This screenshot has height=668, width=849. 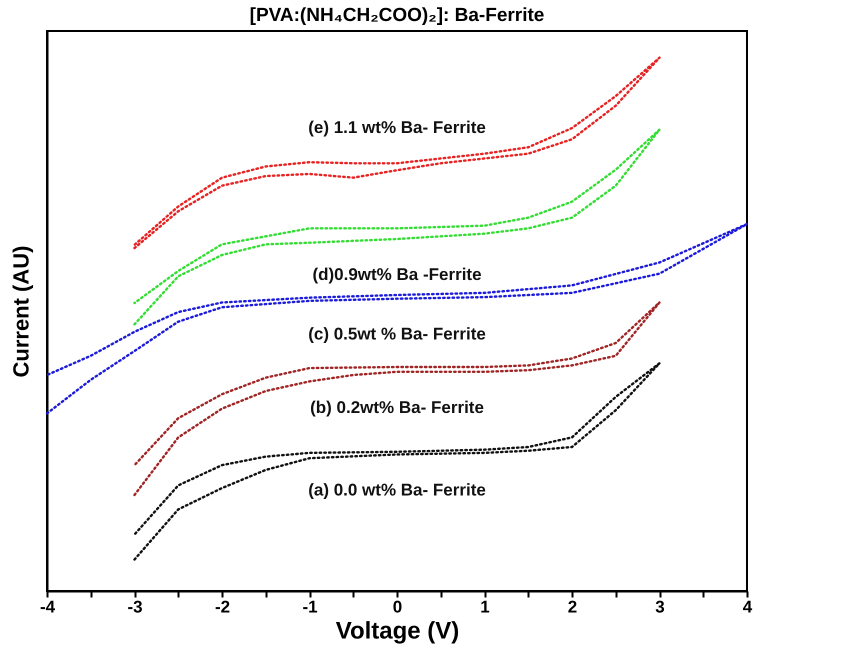 What do you see at coordinates (397, 274) in the screenshot?
I see `series-label: (d)0.9wt% Ba -Ferrite` at bounding box center [397, 274].